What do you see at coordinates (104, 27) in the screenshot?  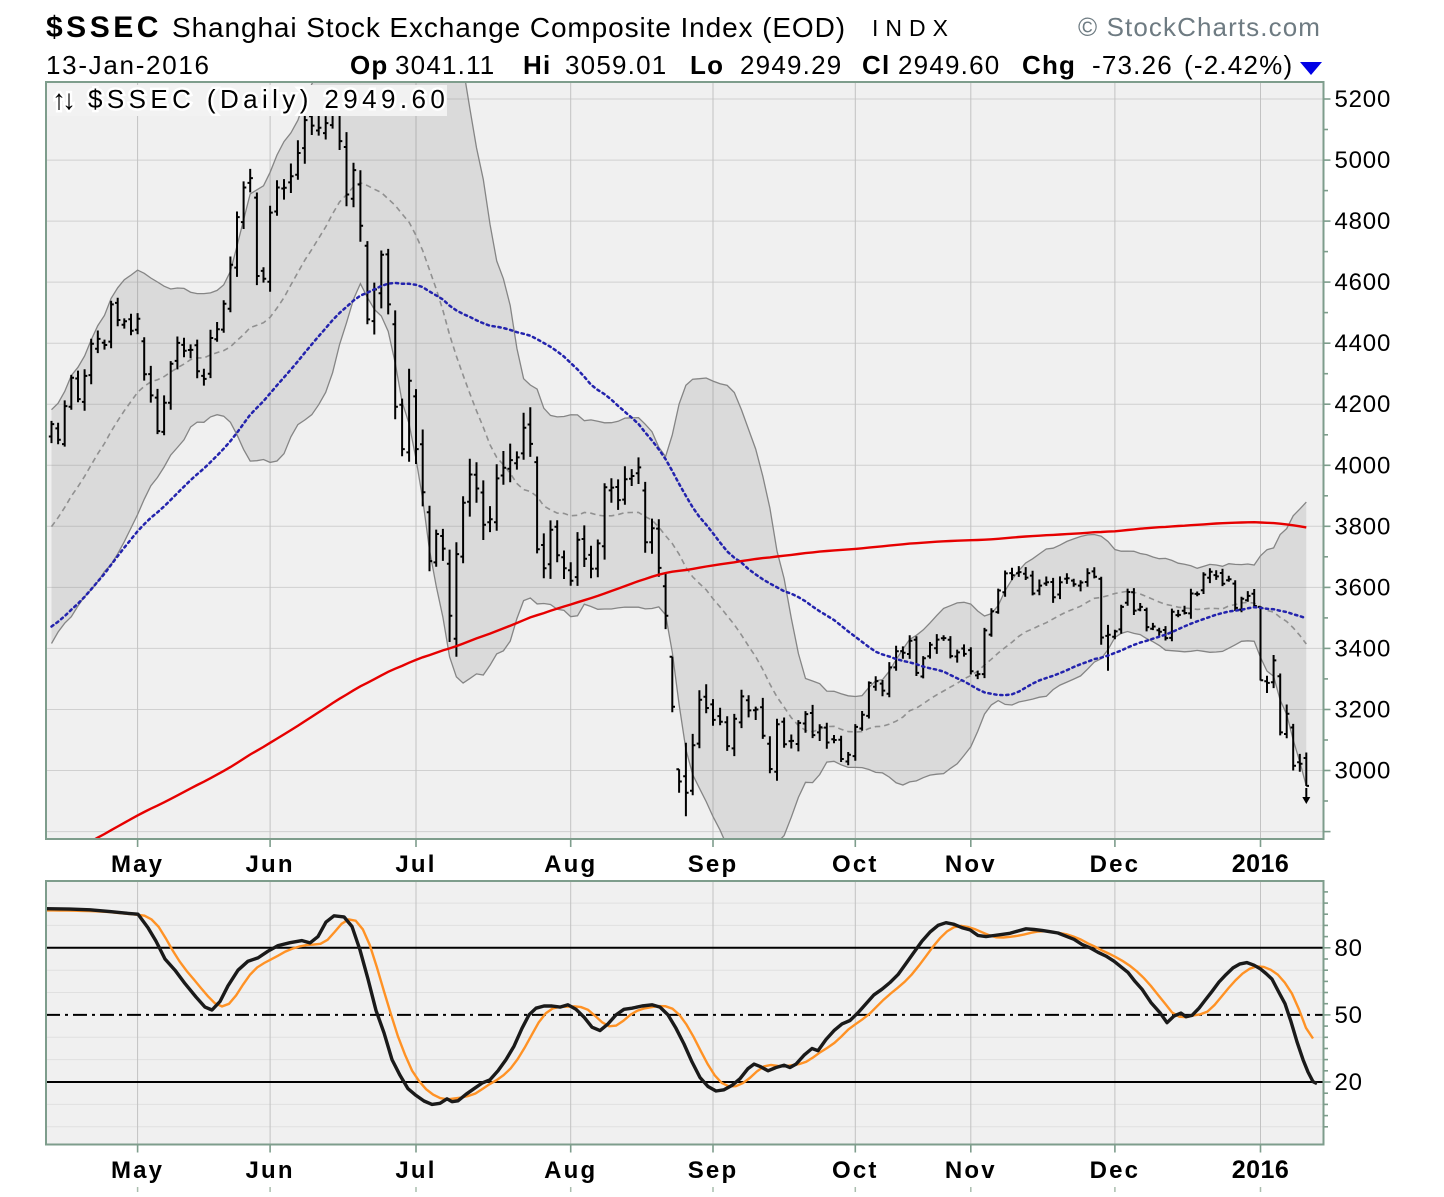 I see `svg-text: $SSEC` at bounding box center [104, 27].